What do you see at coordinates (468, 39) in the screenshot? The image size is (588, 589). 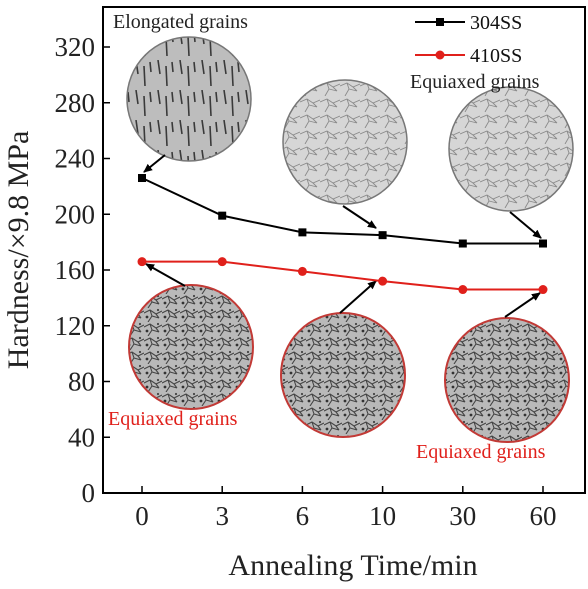 I see `legend: 304SS 410SS` at bounding box center [468, 39].